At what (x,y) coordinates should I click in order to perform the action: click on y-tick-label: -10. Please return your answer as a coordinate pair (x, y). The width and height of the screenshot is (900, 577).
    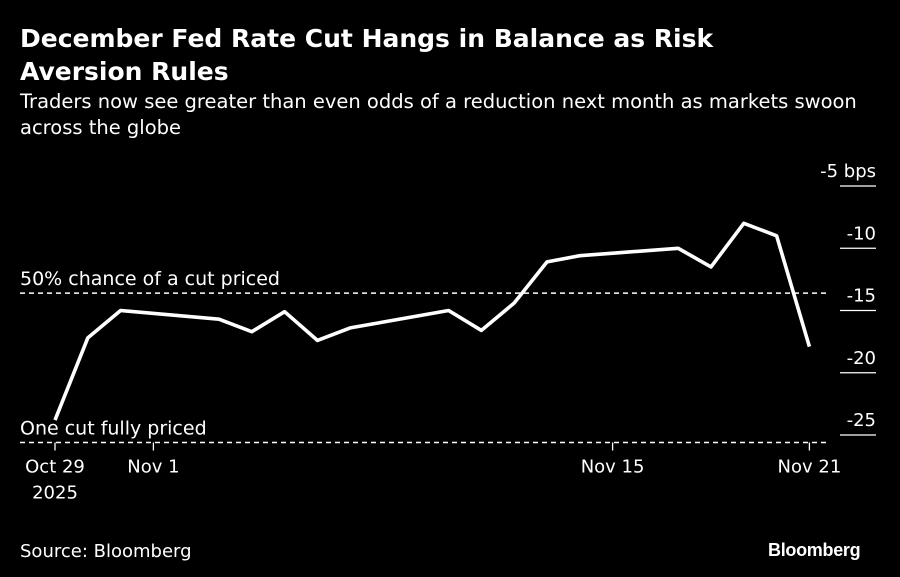
    Looking at the image, I should click on (861, 233).